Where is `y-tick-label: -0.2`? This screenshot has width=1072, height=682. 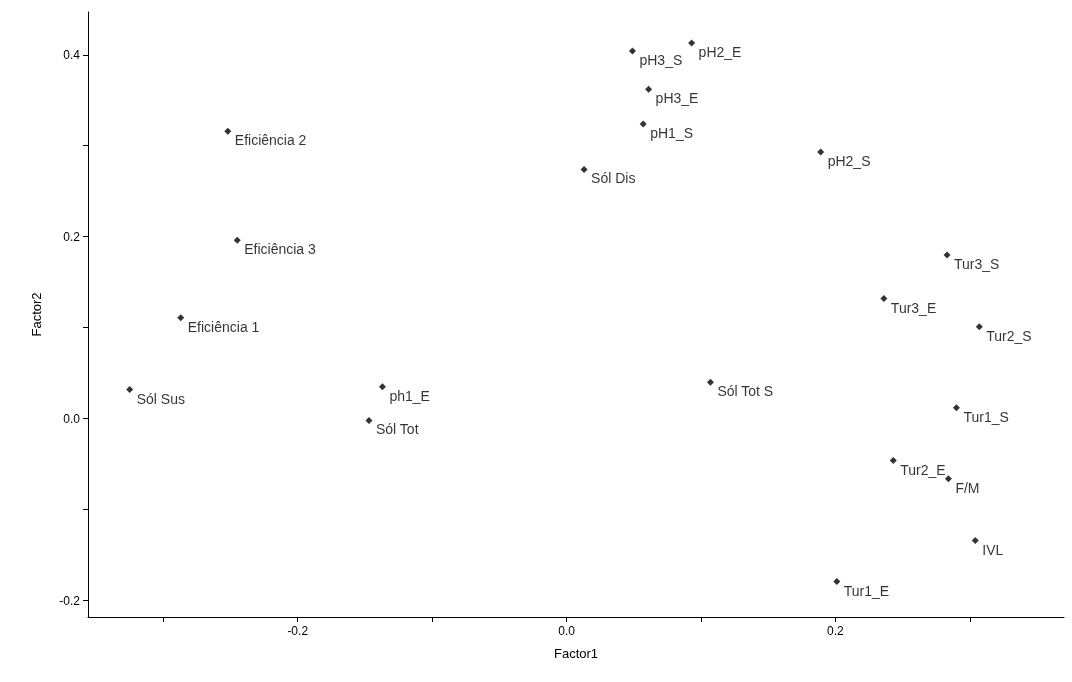 y-tick-label: -0.2 is located at coordinates (70, 600).